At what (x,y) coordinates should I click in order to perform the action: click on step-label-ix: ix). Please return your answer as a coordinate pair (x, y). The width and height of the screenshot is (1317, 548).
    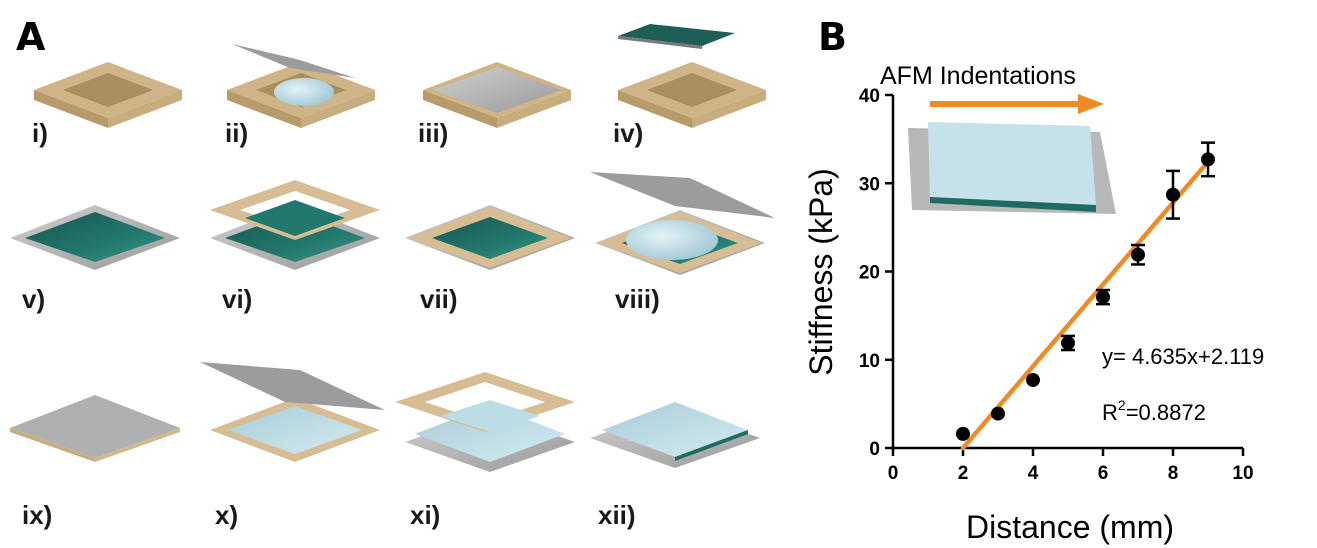
    Looking at the image, I should click on (37, 515).